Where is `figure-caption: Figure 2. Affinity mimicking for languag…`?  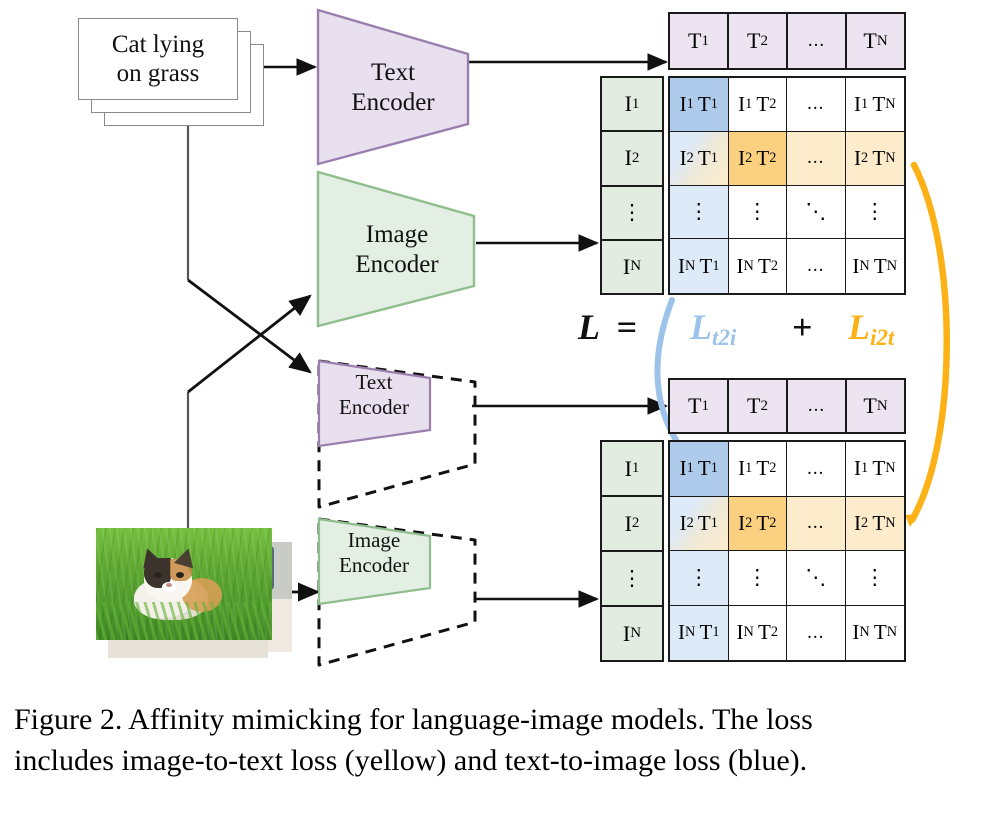 figure-caption: Figure 2. Affinity mimicking for languag… is located at coordinates (509, 740).